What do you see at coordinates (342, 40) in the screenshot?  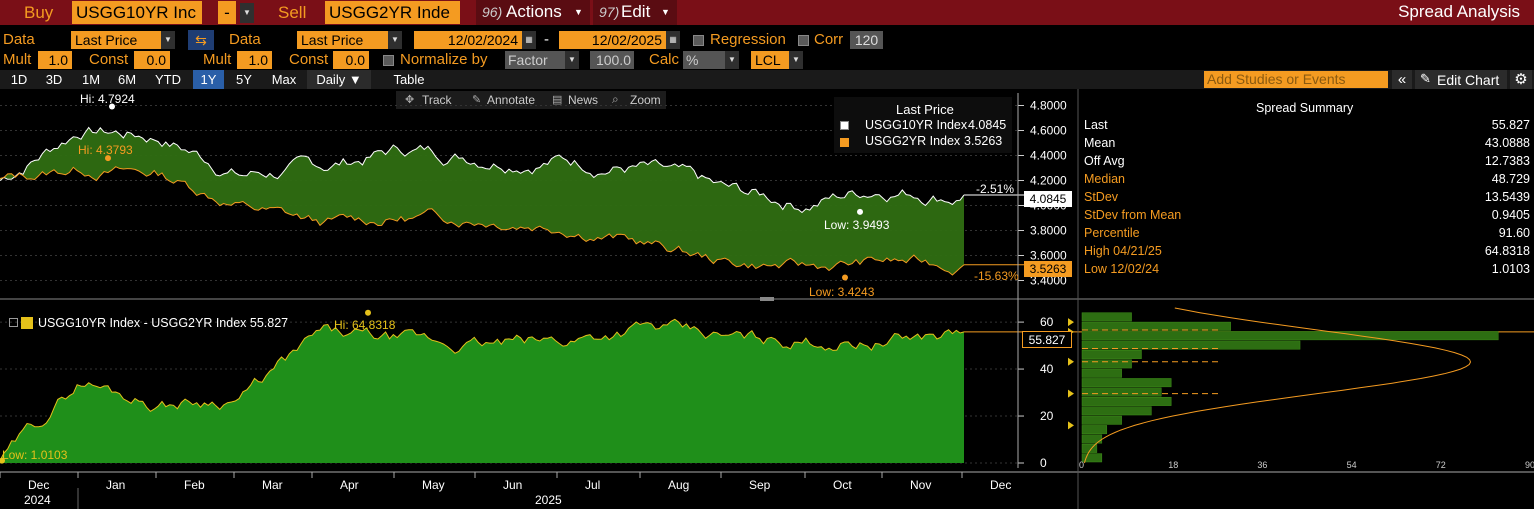 I see `data2-select: Last Price` at bounding box center [342, 40].